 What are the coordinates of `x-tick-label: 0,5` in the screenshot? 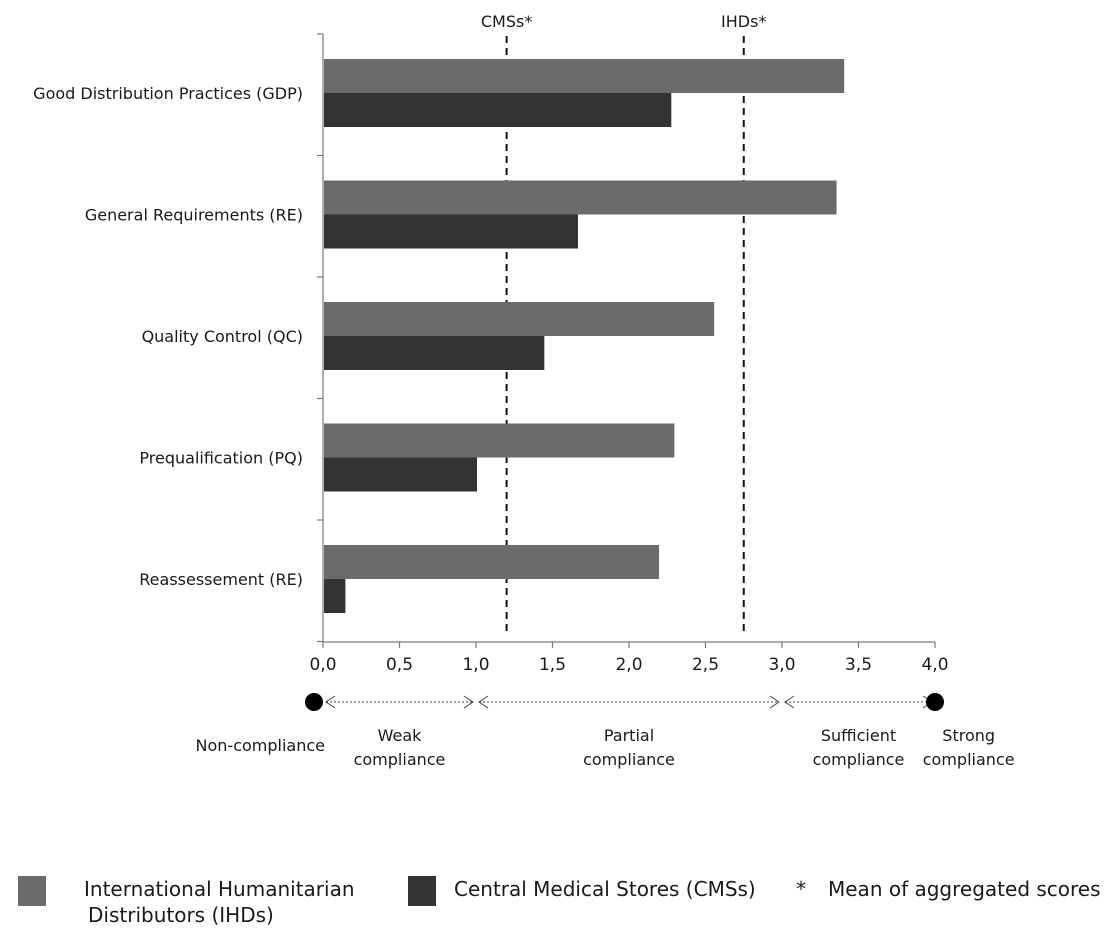 It's located at (399, 665).